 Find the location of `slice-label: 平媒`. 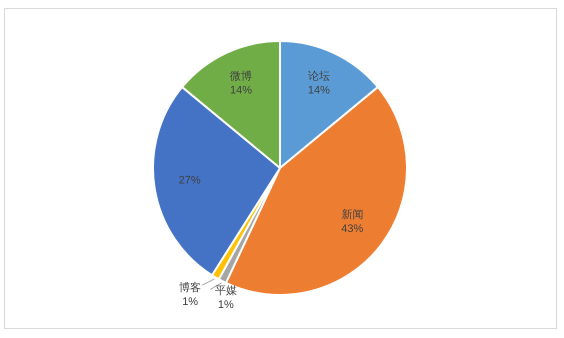

slice-label: 平媒 is located at coordinates (225, 291).